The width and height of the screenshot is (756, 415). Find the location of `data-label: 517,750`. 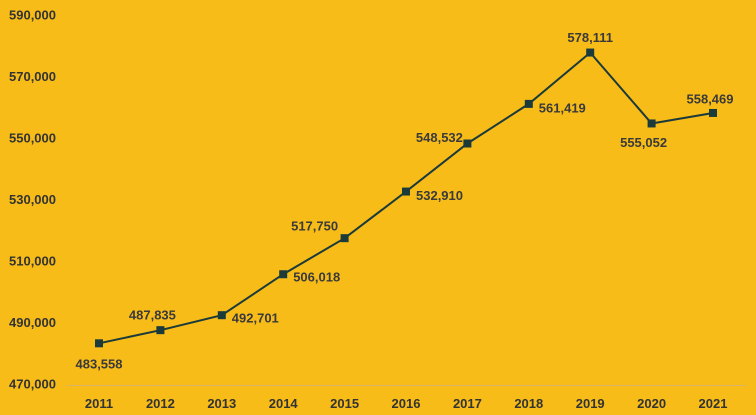

data-label: 517,750 is located at coordinates (314, 226).